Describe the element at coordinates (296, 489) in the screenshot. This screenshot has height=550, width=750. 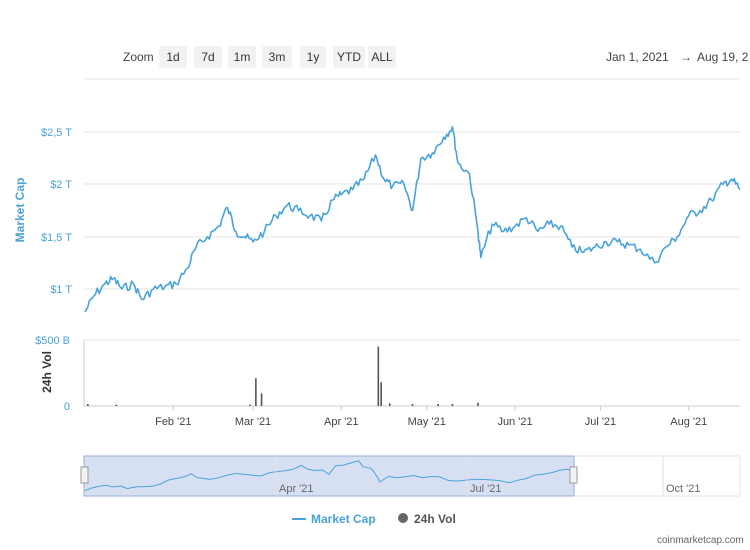
I see `navigator-tick-label: Apr '21` at that location.